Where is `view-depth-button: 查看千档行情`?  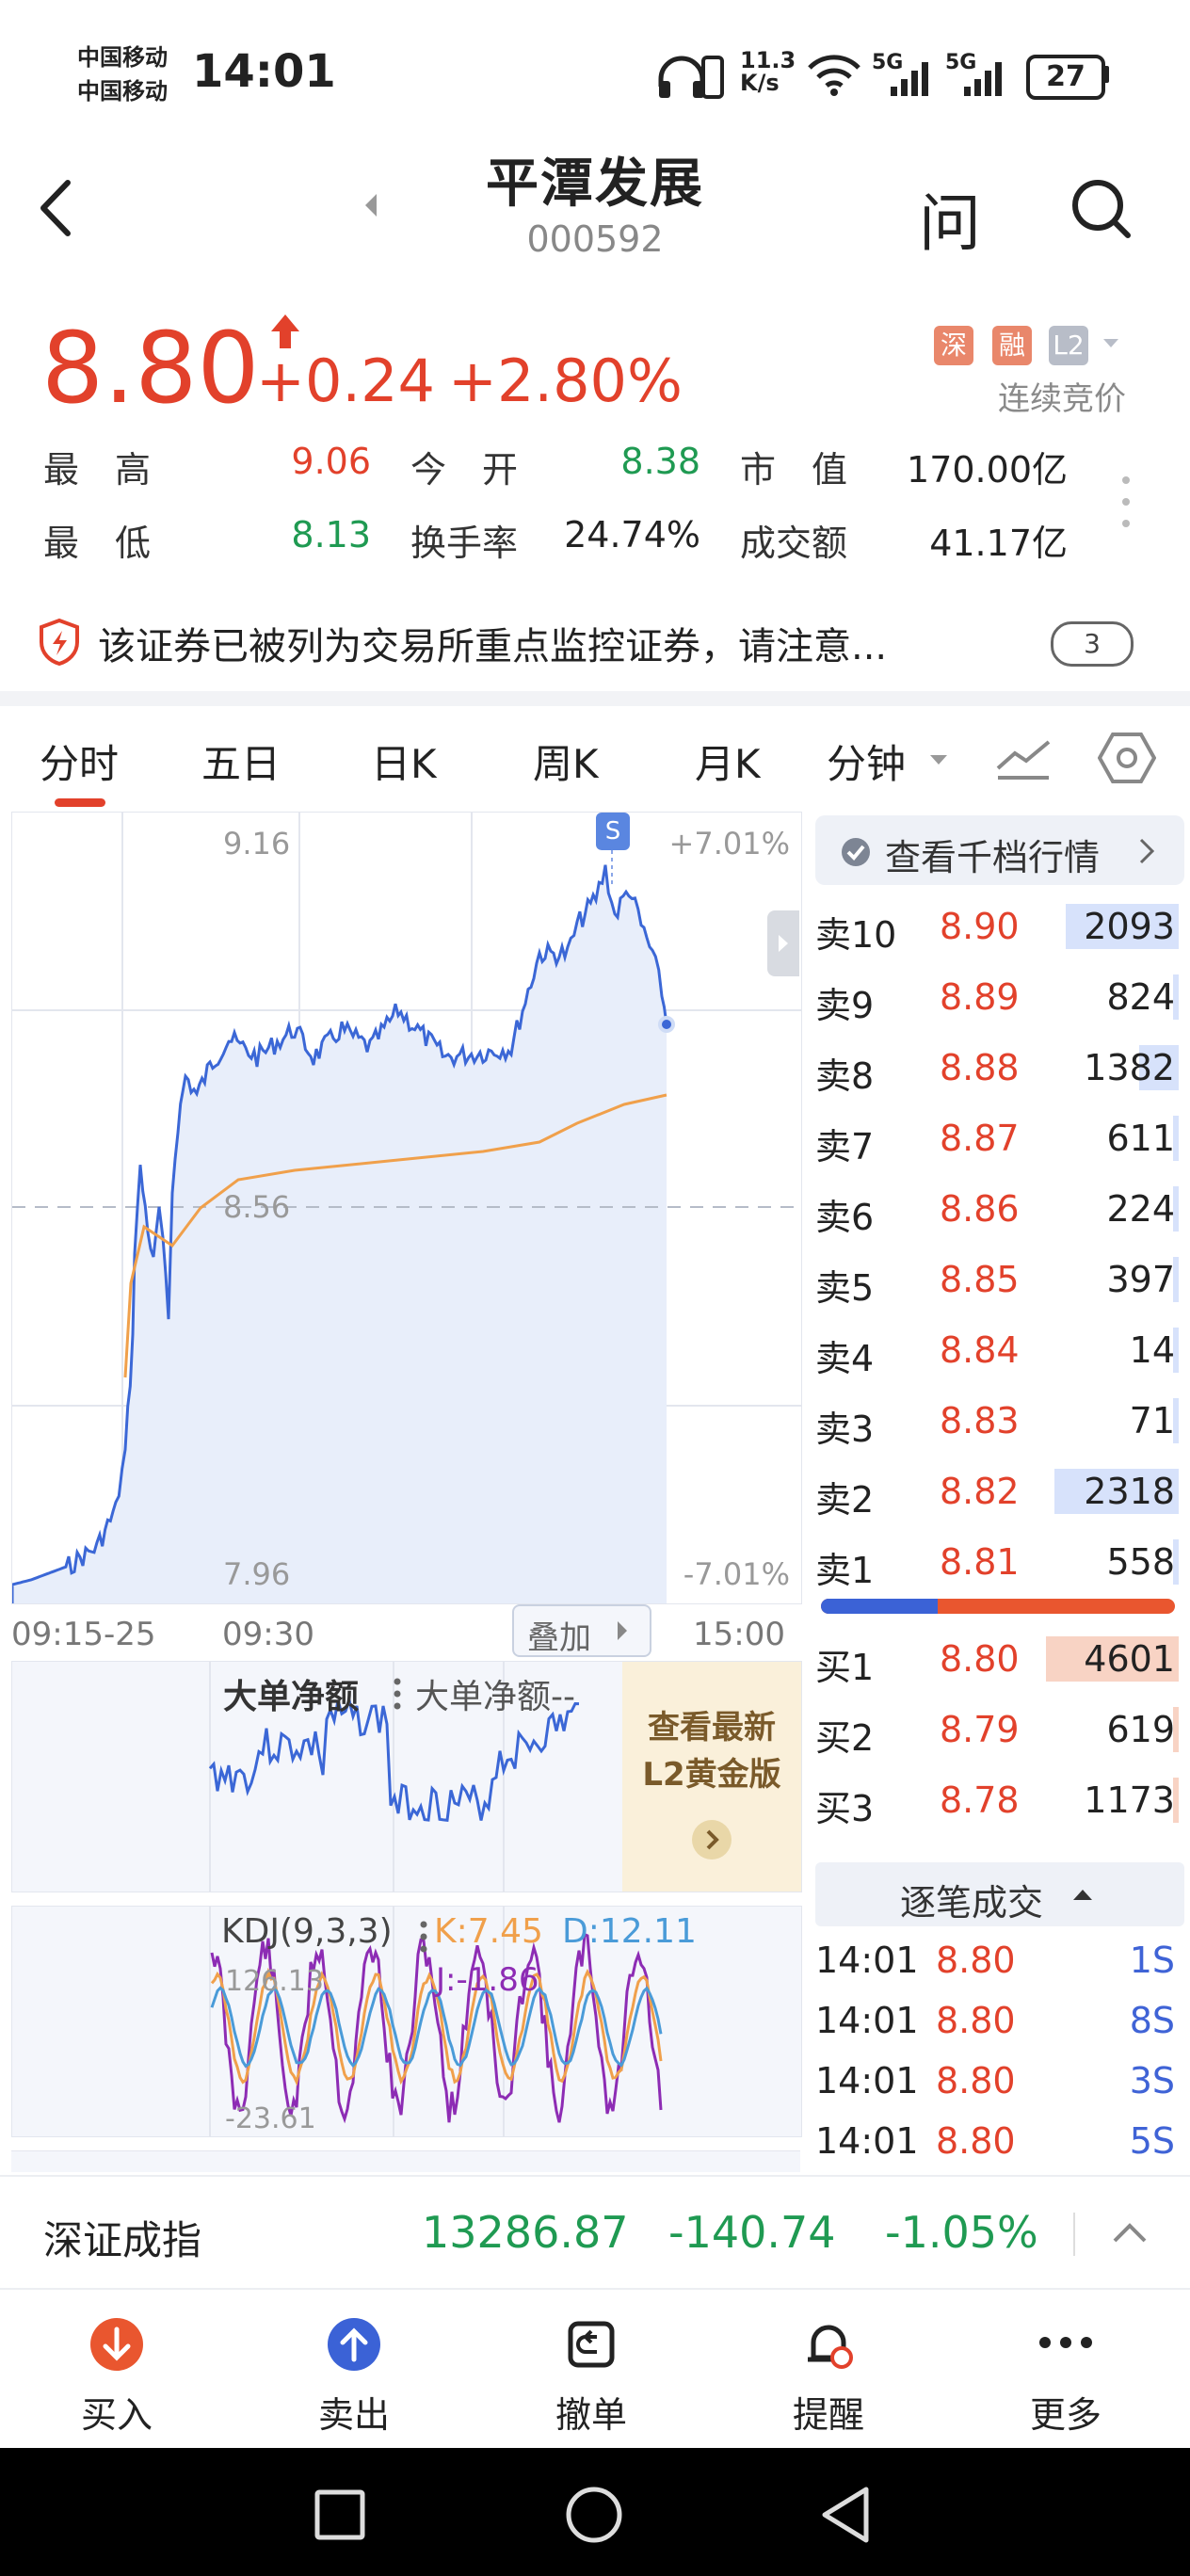 view-depth-button: 查看千档行情 is located at coordinates (999, 850).